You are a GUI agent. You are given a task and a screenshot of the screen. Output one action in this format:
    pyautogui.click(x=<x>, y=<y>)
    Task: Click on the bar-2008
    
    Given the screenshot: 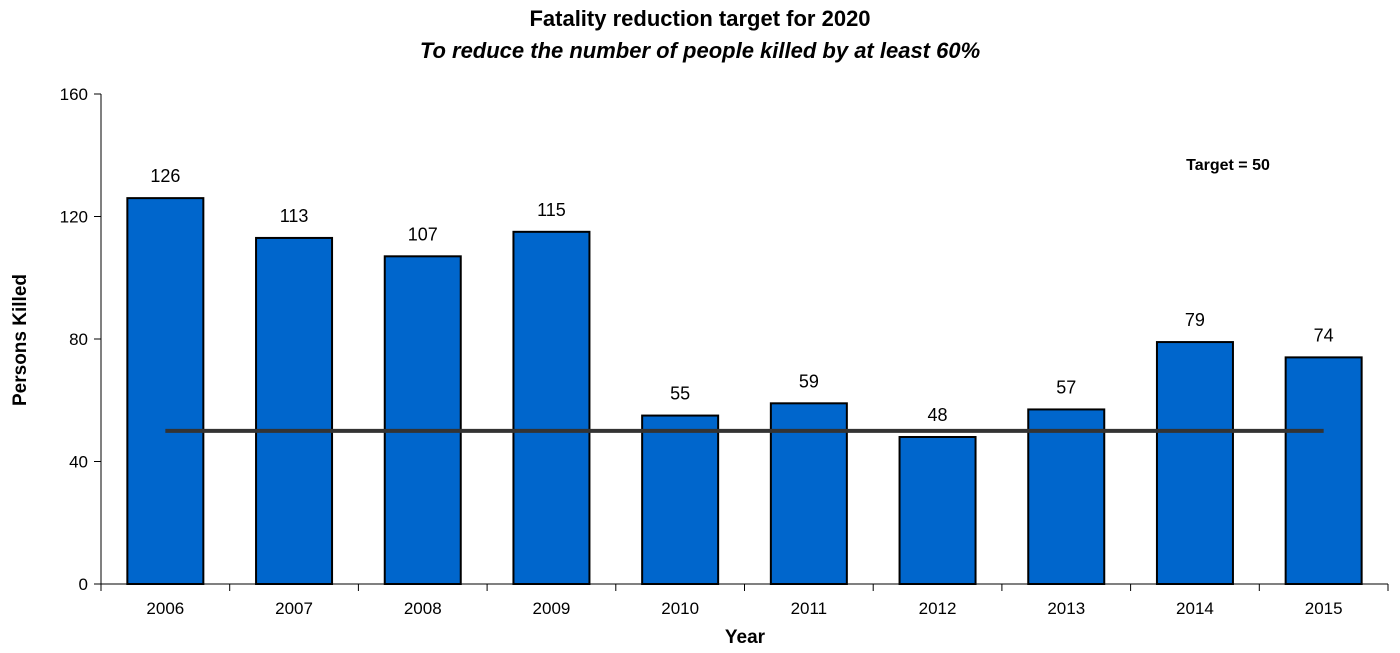 What is the action you would take?
    pyautogui.click(x=422, y=420)
    